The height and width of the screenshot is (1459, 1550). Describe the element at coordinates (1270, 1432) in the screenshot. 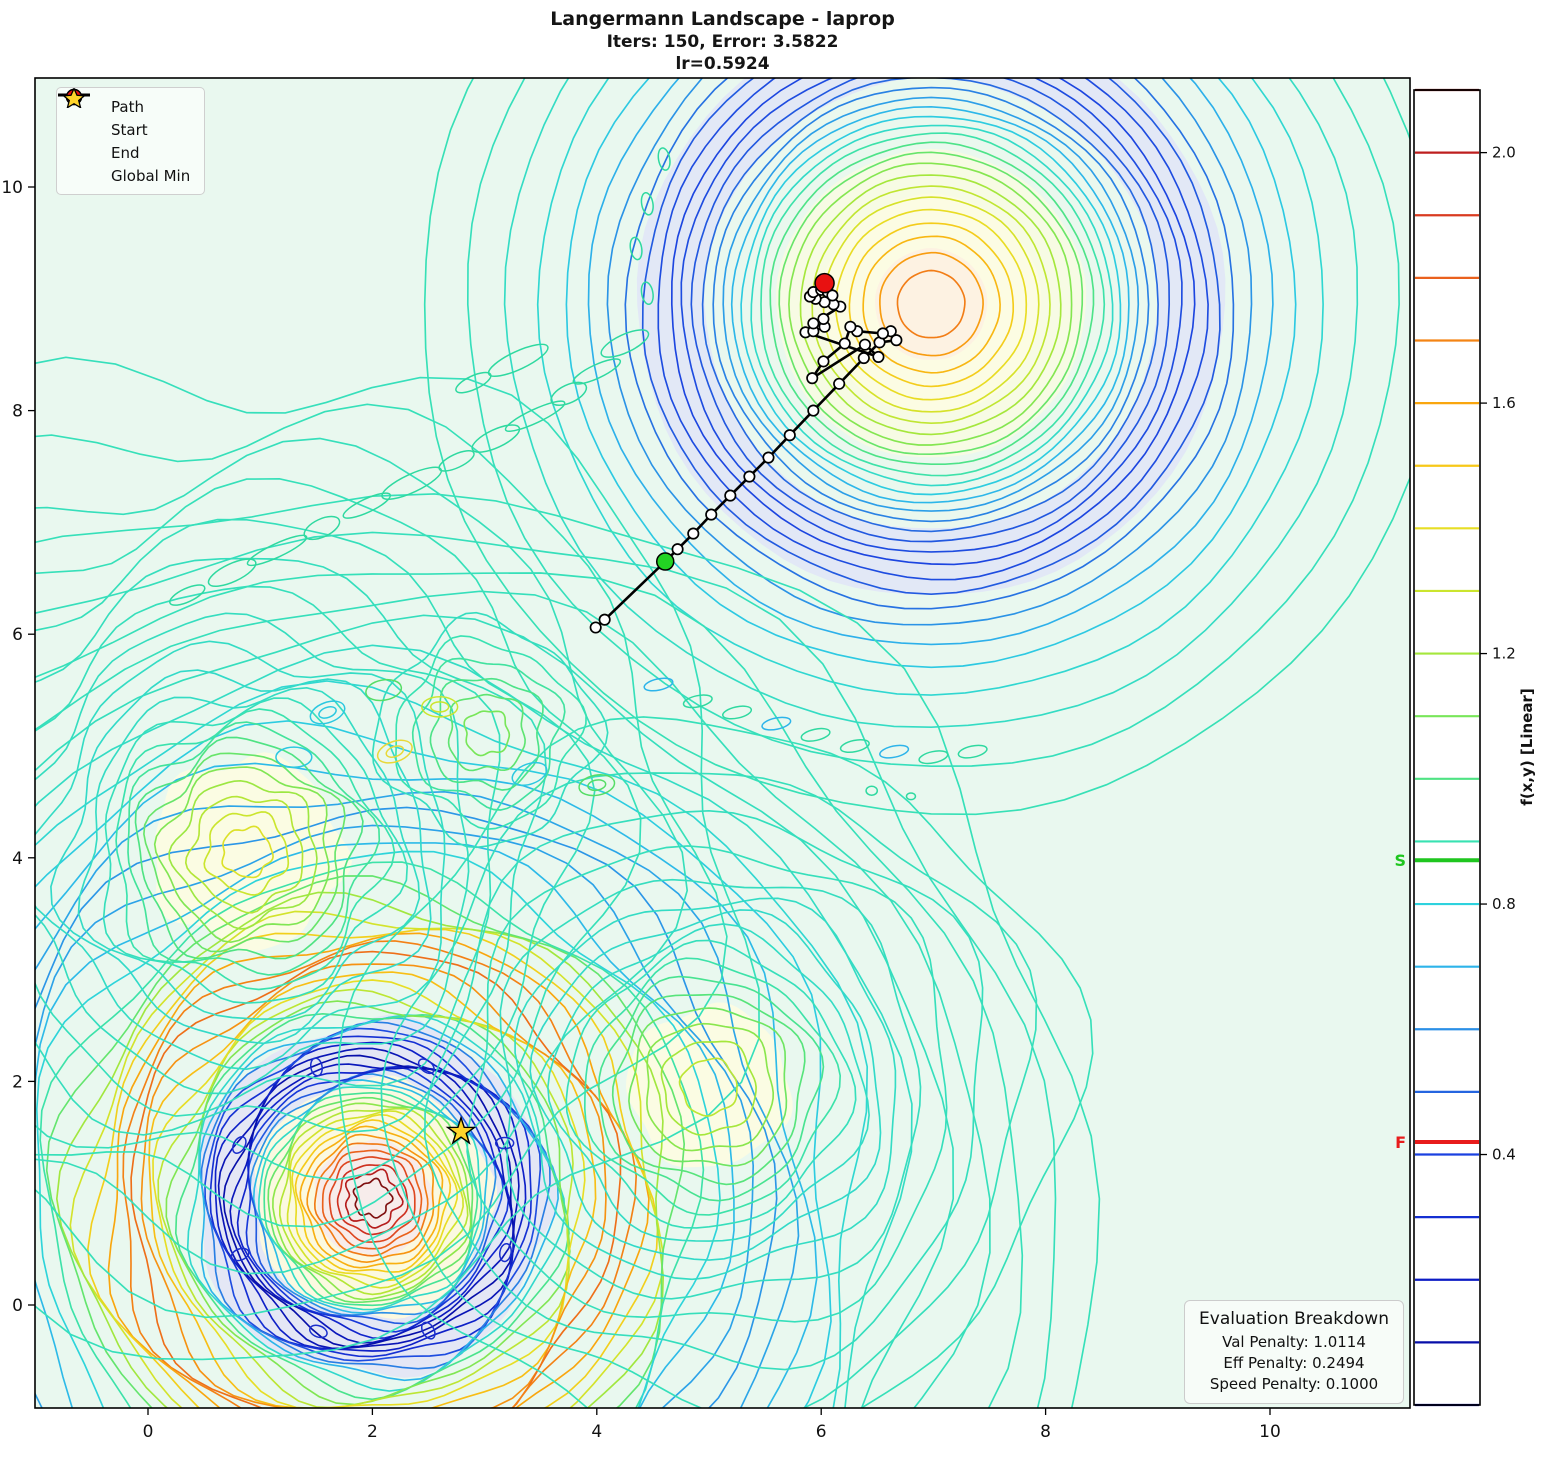

I see `x-tick-label: 10` at that location.